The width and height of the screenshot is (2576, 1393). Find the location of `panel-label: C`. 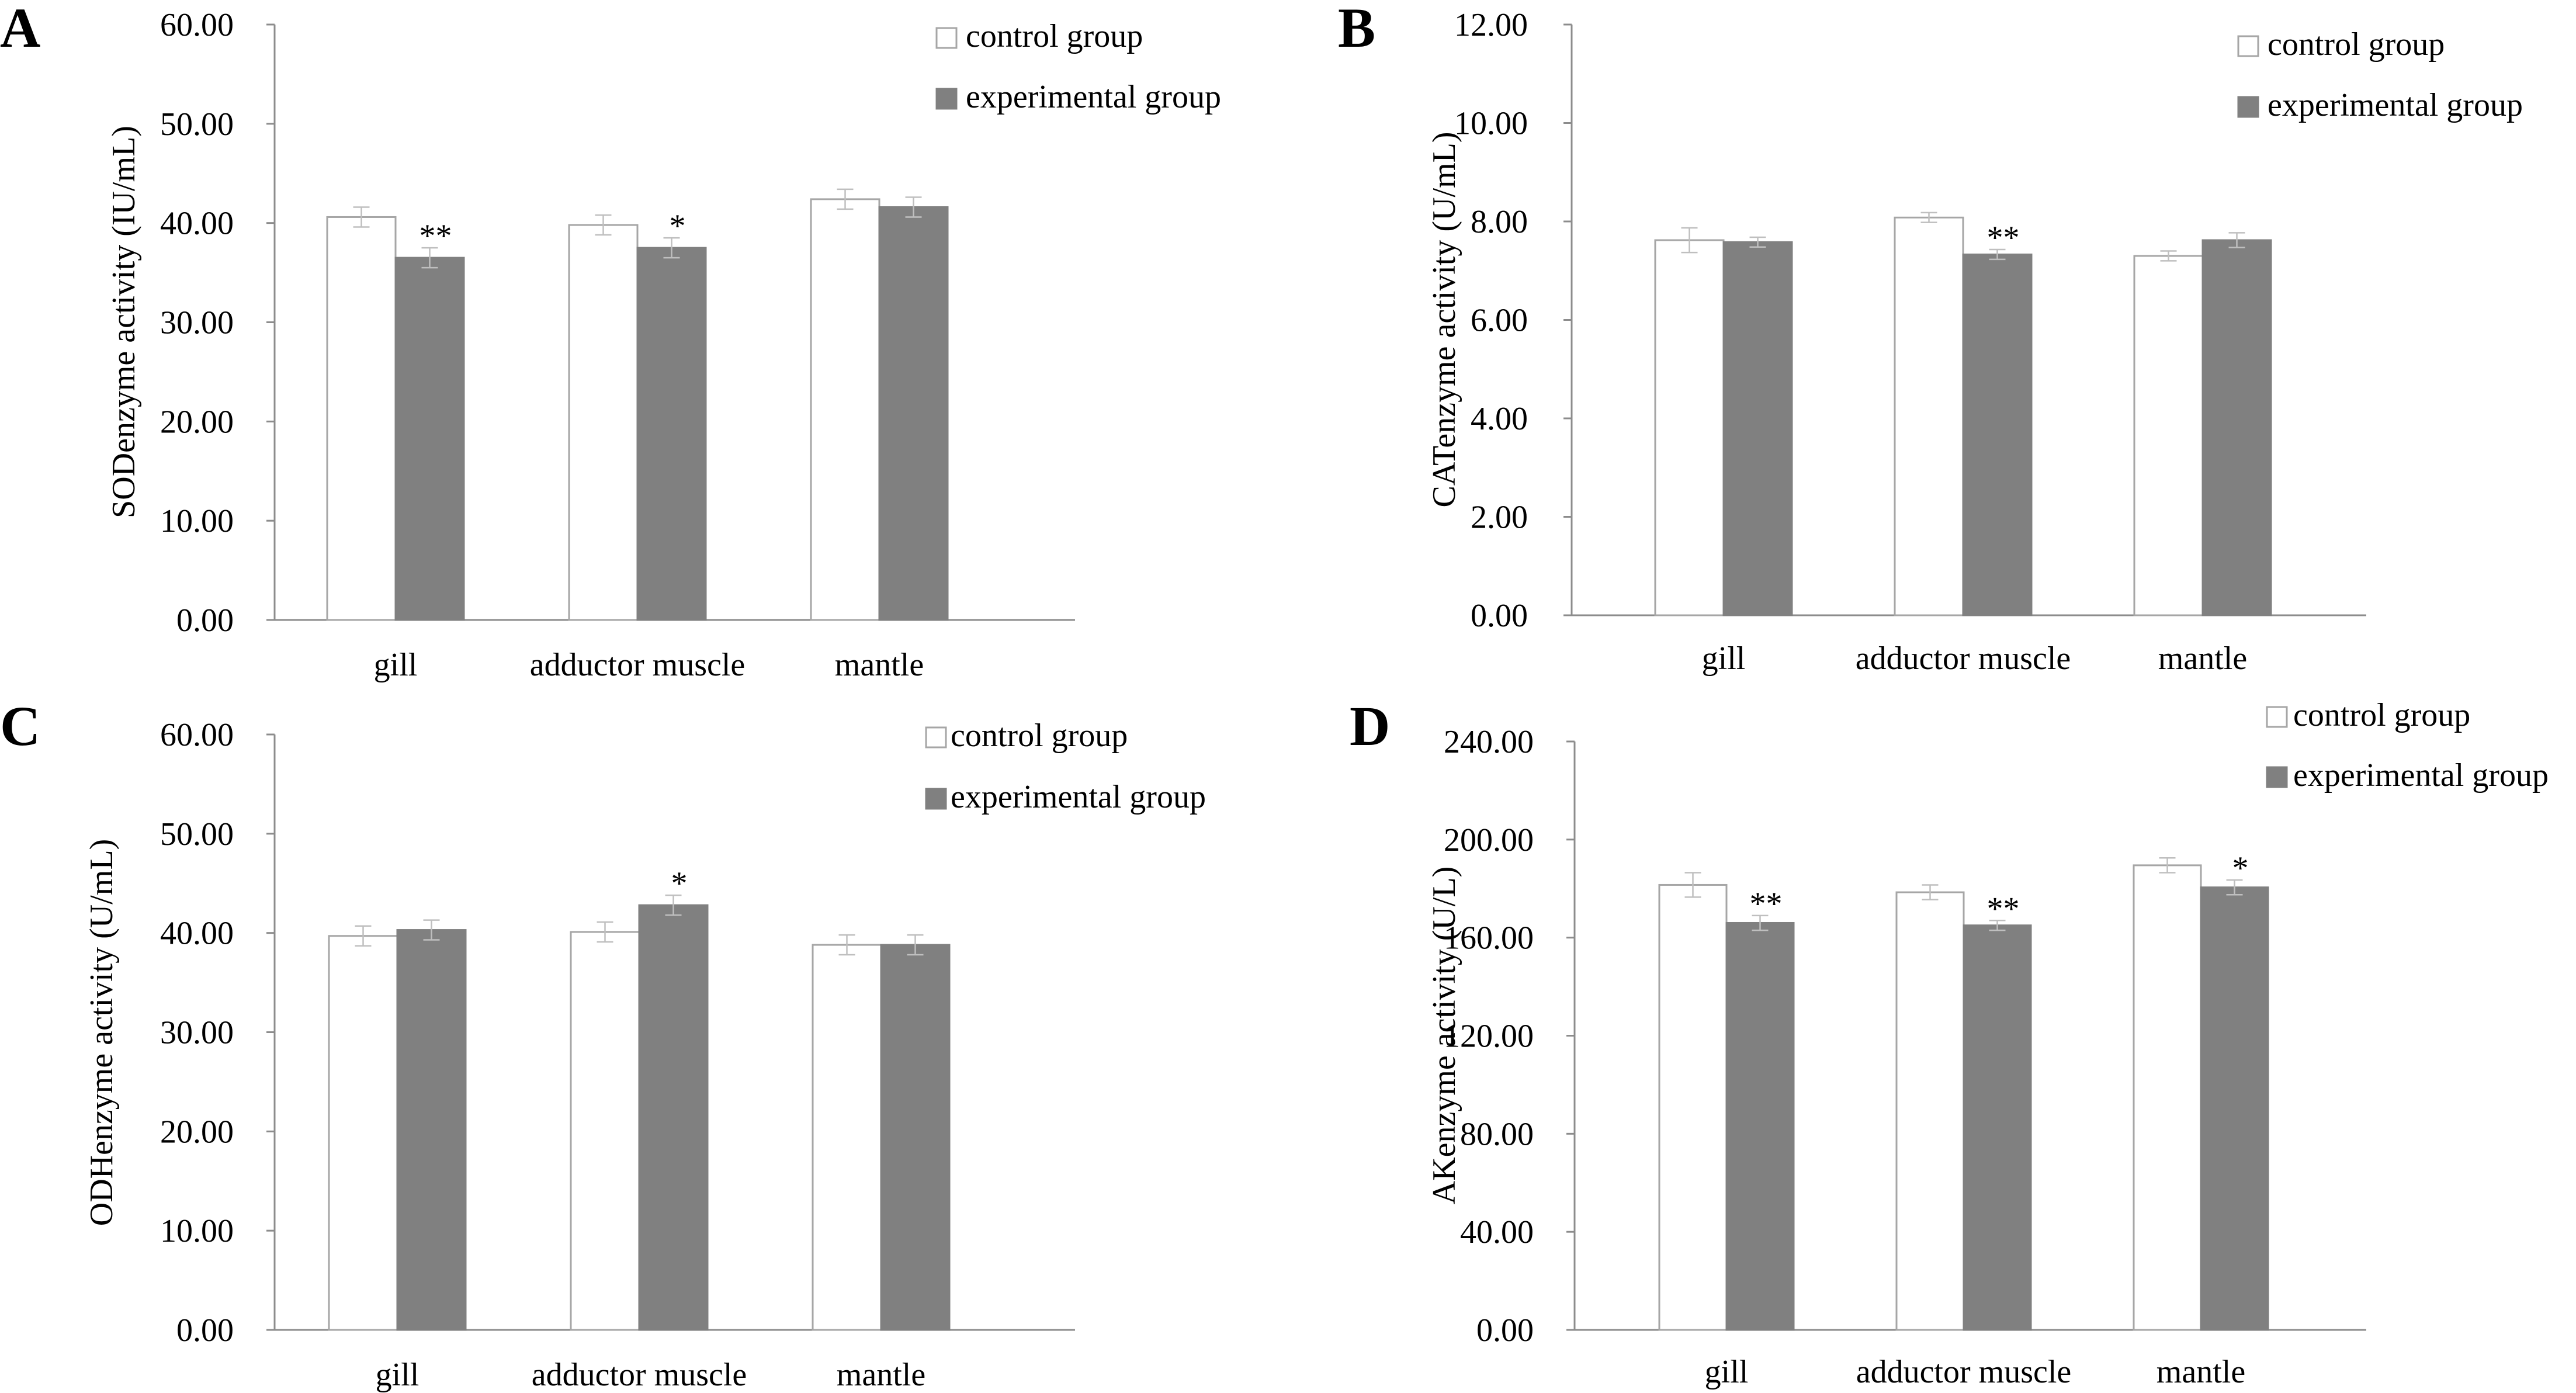

panel-label: C is located at coordinates (20, 726).